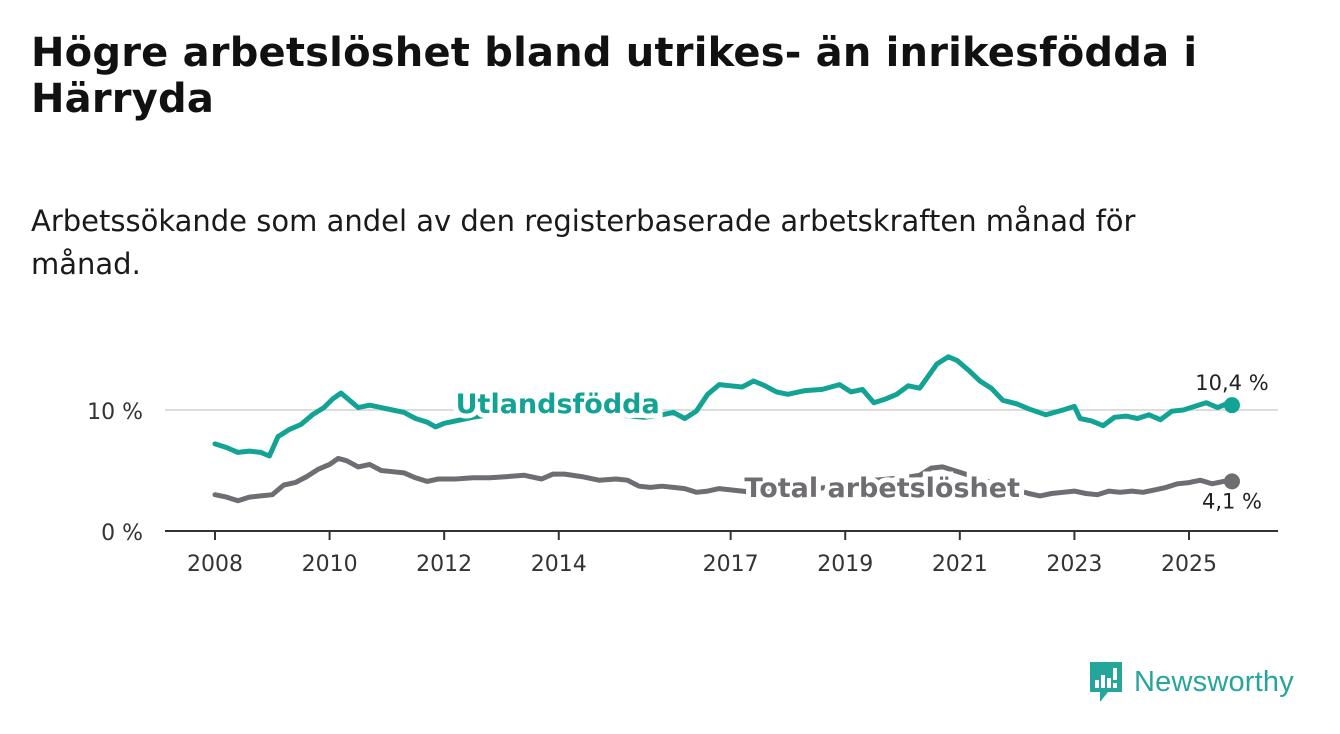  Describe the element at coordinates (1231, 405) in the screenshot. I see `series-endpoint-utlandsfodda` at that location.